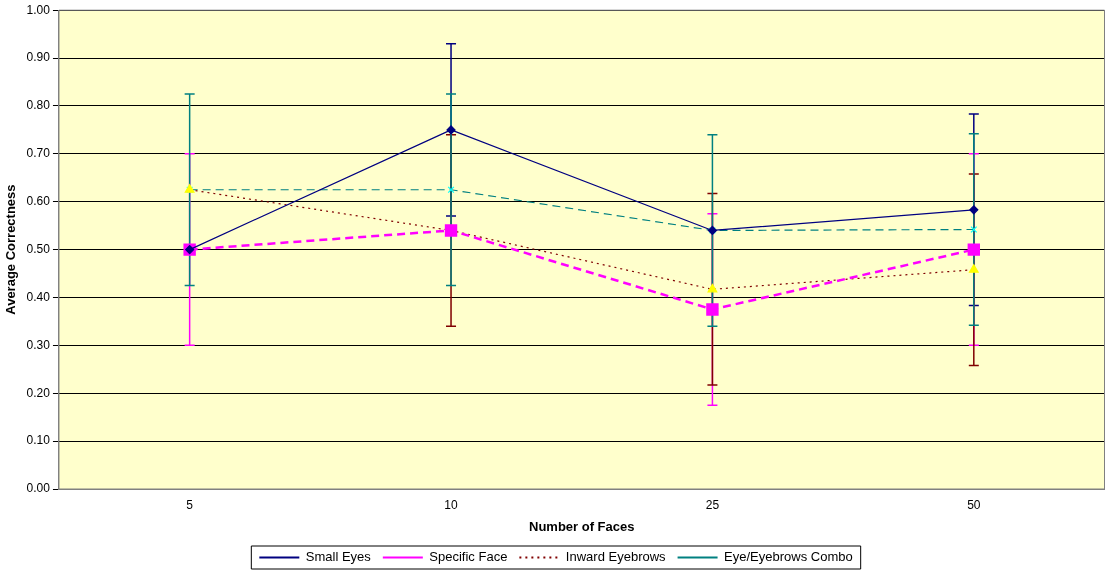 This screenshot has height=574, width=1114. I want to click on legend-label: Specific Face, so click(468, 557).